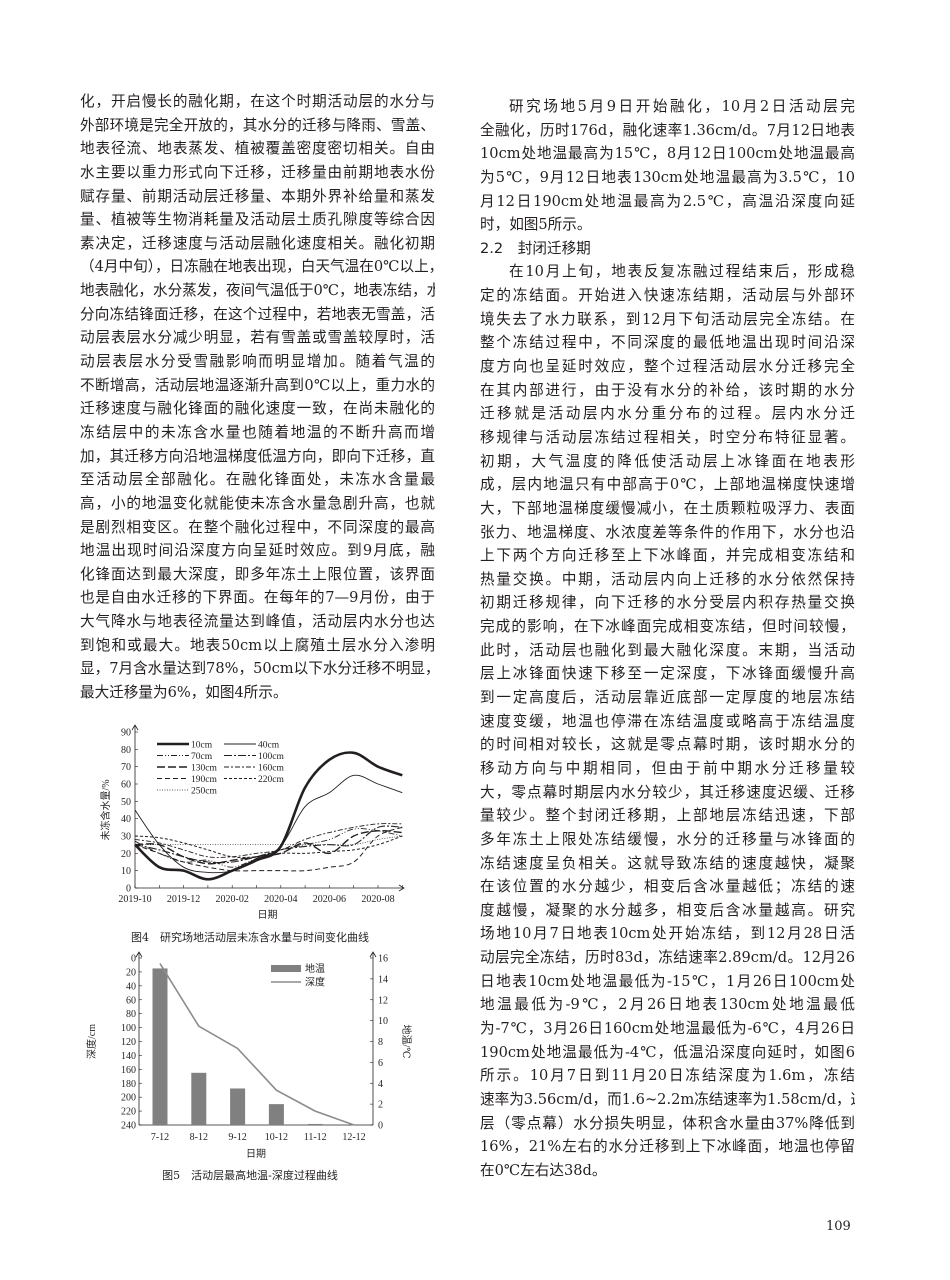  I want to click on x-tick-label: 8-12, so click(199, 1137).